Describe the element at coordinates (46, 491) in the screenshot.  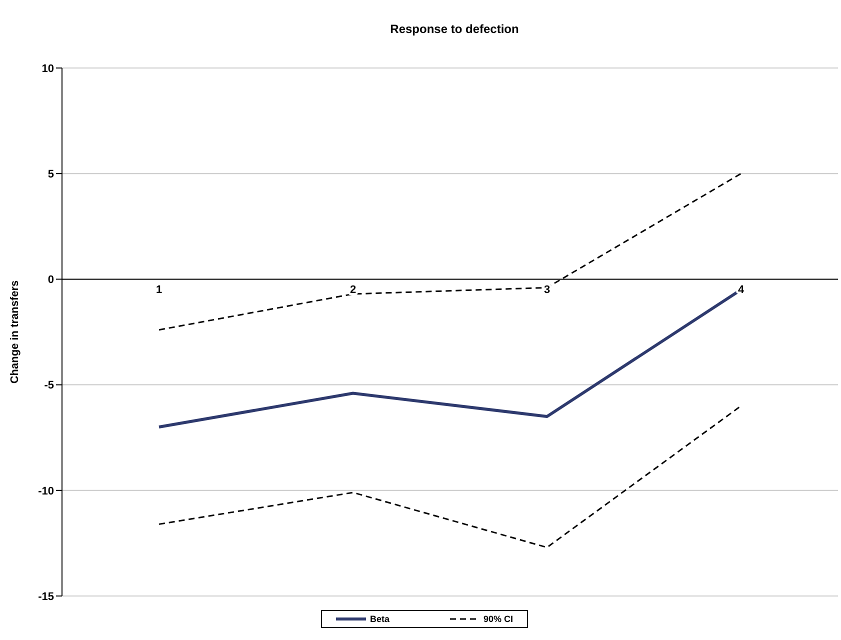
I see `y-tick-label: -10` at that location.